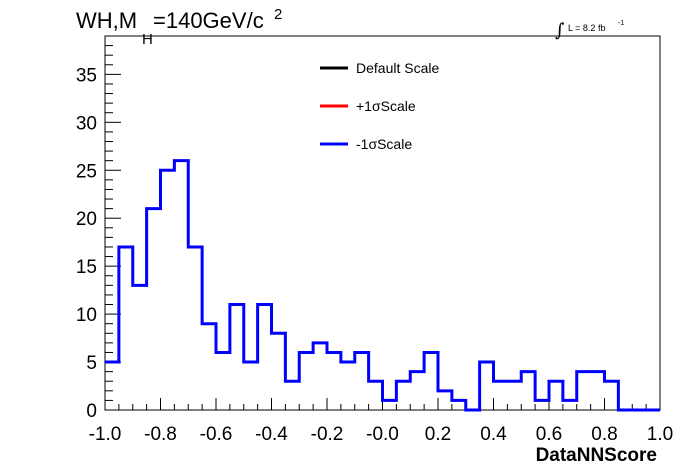 The height and width of the screenshot is (472, 696). What do you see at coordinates (586, 28) in the screenshot?
I see `luminosity-text: L = 8.2 fb` at bounding box center [586, 28].